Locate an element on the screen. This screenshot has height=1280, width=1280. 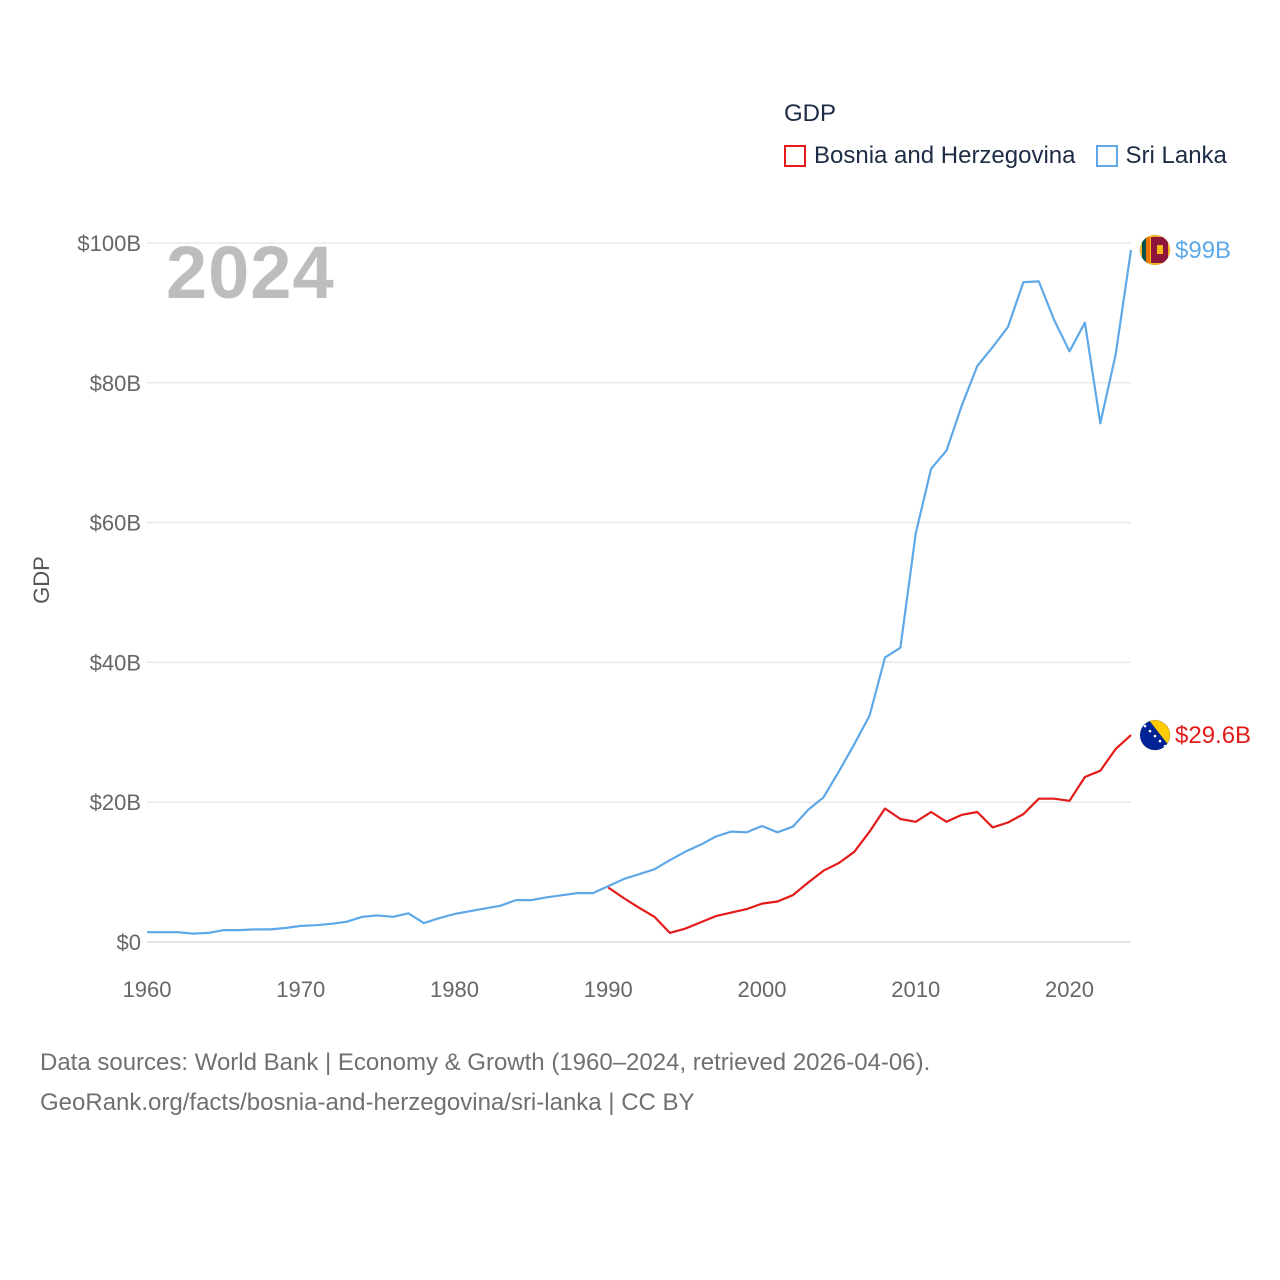
legend-label-sri-lanka: Sri Lanka is located at coordinates (1176, 155).